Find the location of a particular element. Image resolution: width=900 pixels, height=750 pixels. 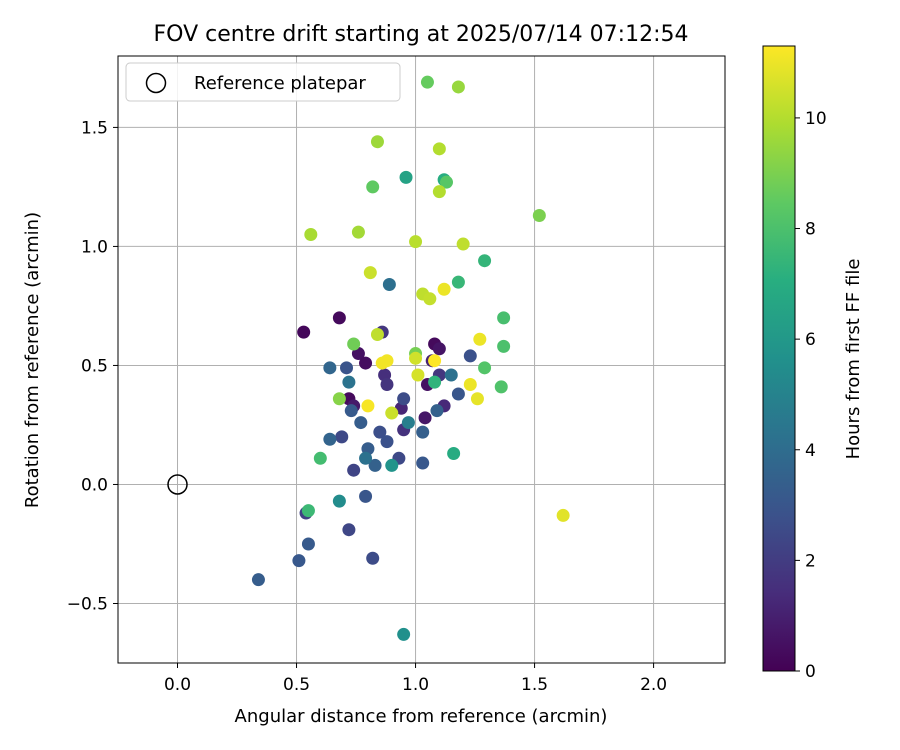

x-axis-ticks: 0.0 0.5 1.0 1.5 2.0 is located at coordinates (415, 679).